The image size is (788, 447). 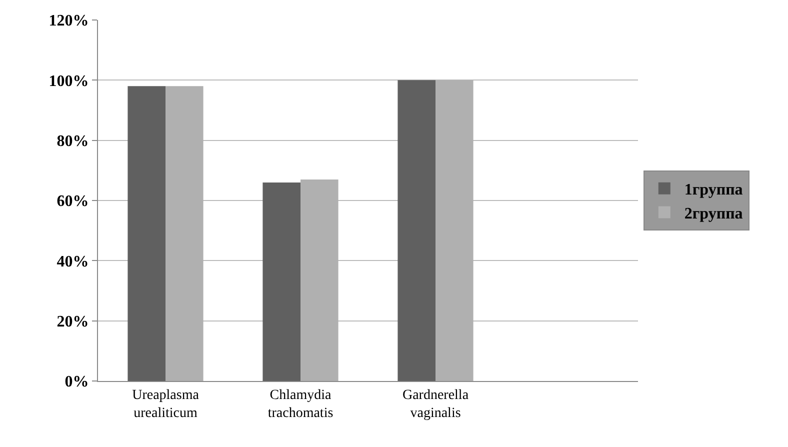 What do you see at coordinates (436, 404) in the screenshot?
I see `x-tick-label: Gardnerella vaginalis` at bounding box center [436, 404].